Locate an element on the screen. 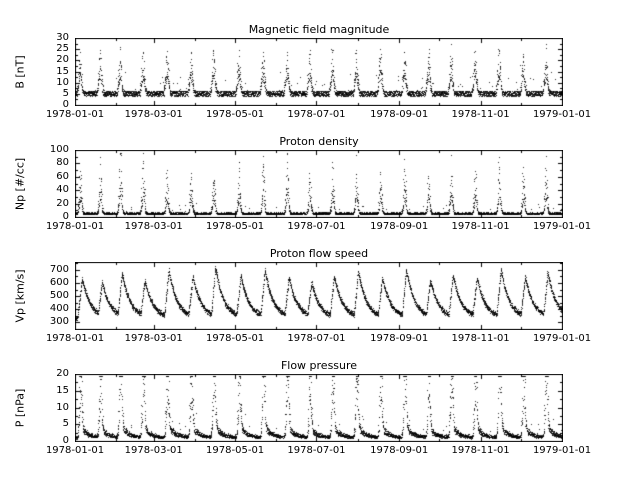 The height and width of the screenshot is (480, 640). y-tick-label: 300 is located at coordinates (59, 322).